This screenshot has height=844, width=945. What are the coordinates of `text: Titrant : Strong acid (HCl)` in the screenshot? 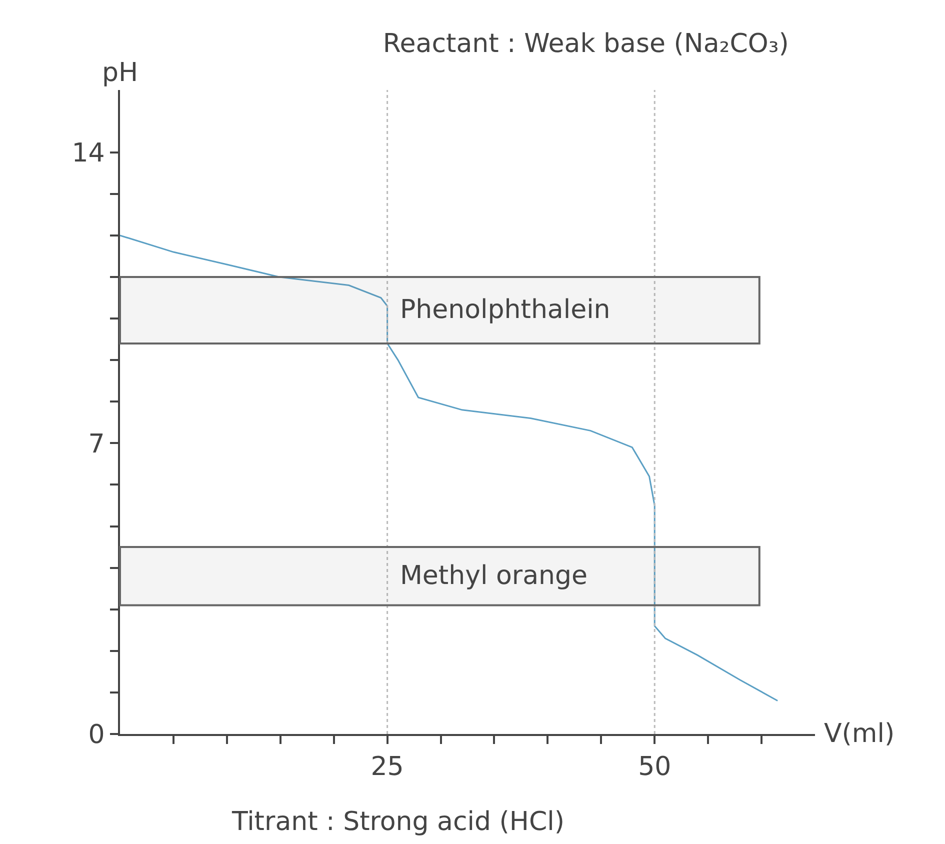 It's located at (397, 822).